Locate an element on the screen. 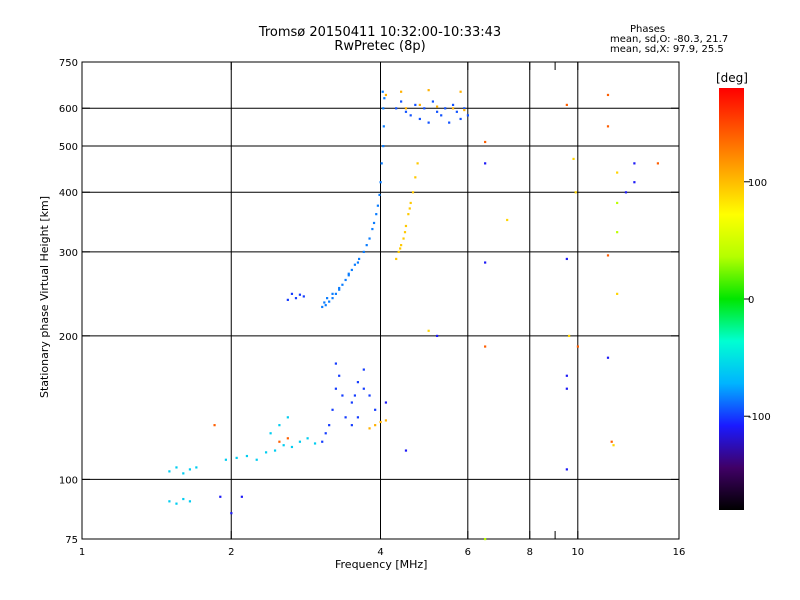 The height and width of the screenshot is (600, 800). y-tick-label: 300 is located at coordinates (68, 253).